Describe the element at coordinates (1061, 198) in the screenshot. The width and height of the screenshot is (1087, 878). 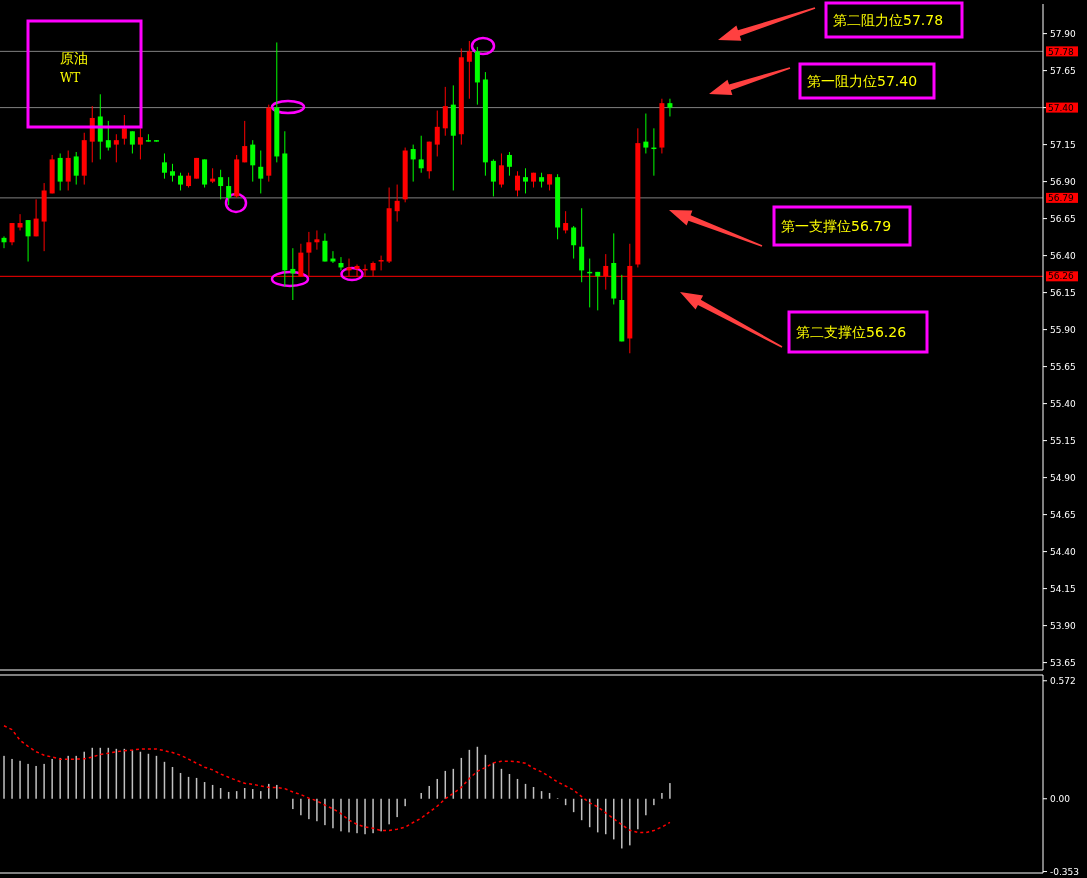
I see `ref-line-label: 56.79` at that location.